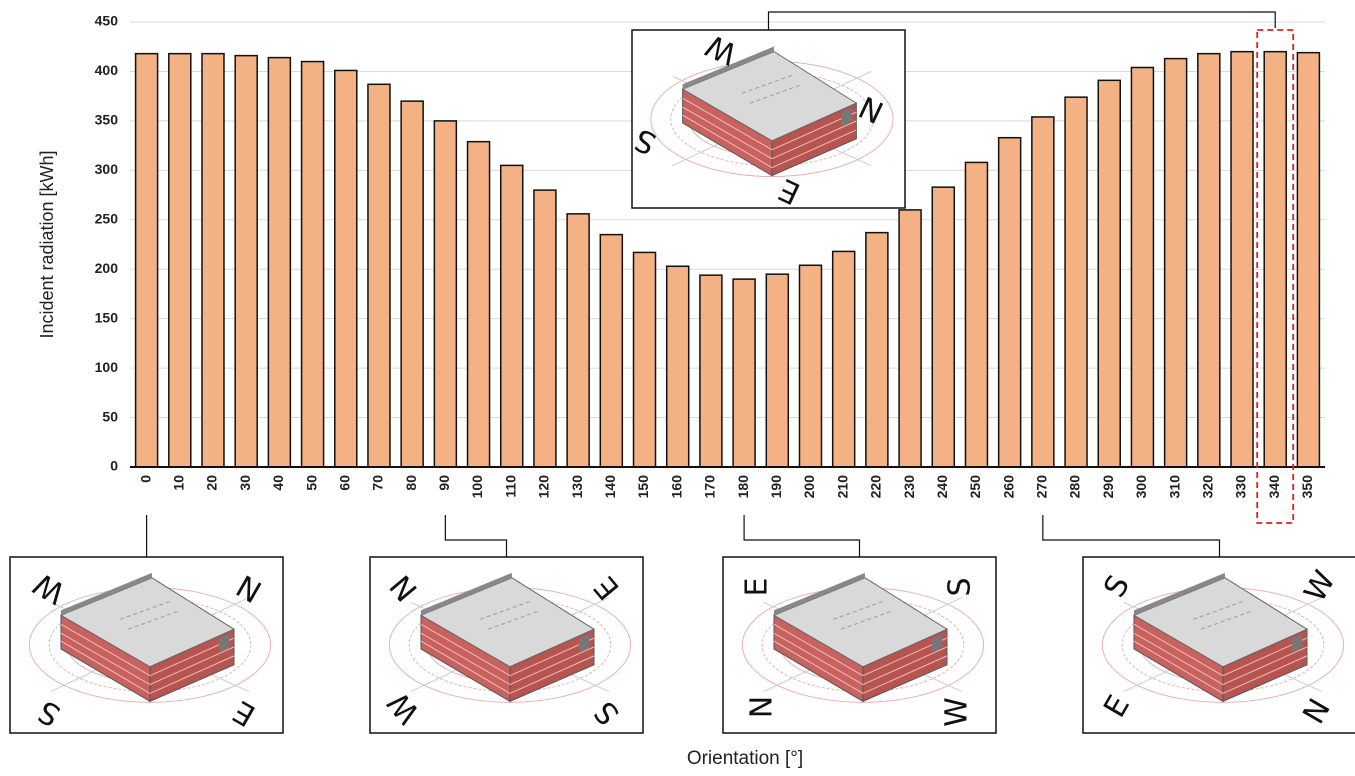  What do you see at coordinates (757, 587) in the screenshot?
I see `compass-label: E` at bounding box center [757, 587].